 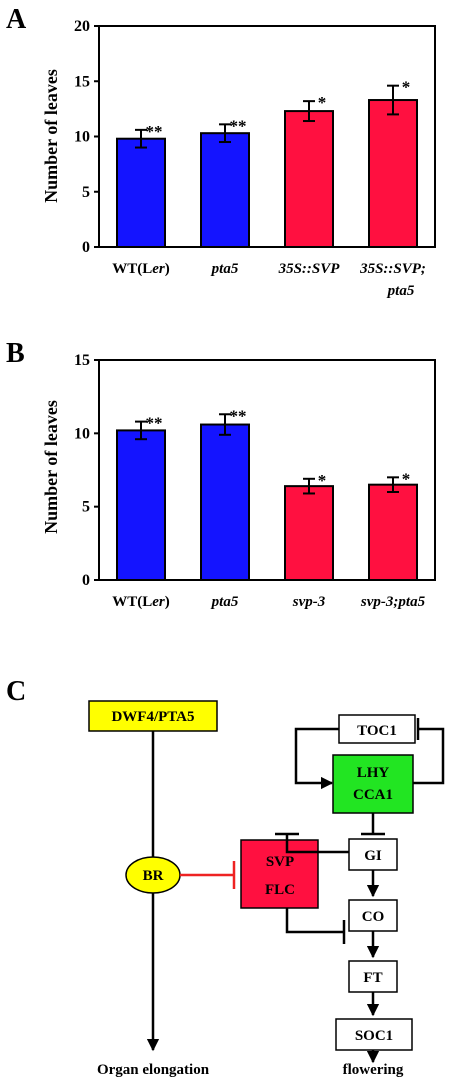 What do you see at coordinates (429, 756) in the screenshot?
I see `lhy-cca1-inhibits-toc1-loop` at bounding box center [429, 756].